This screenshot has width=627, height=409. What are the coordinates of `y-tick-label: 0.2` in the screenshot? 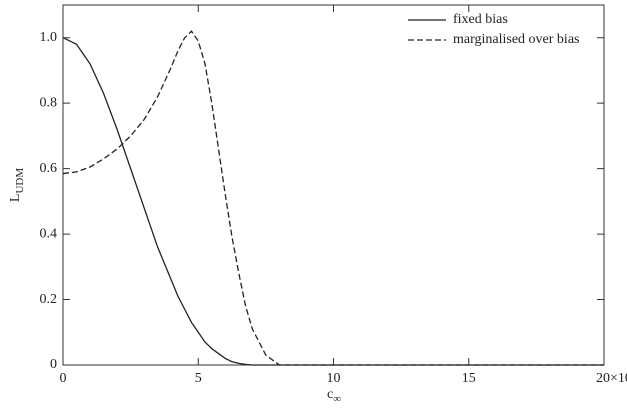 It's located at (49, 299).